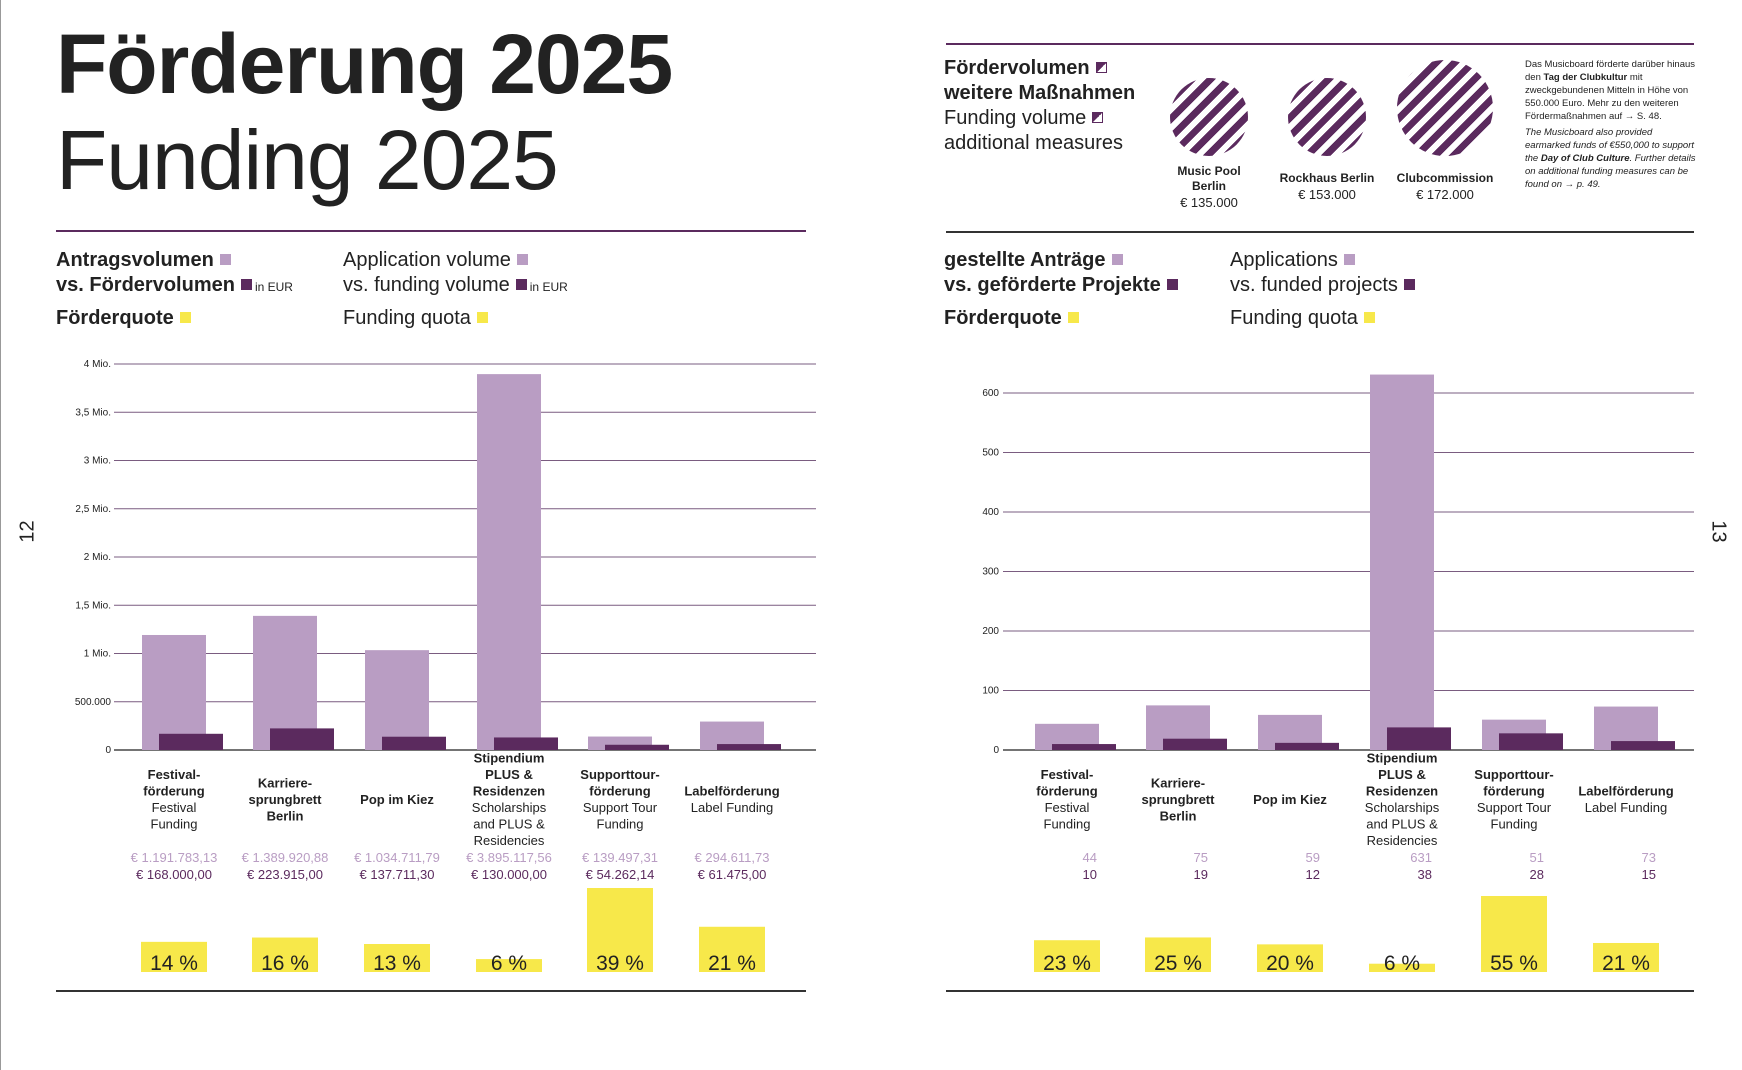 This screenshot has width=1742, height=1070. Describe the element at coordinates (97, 461) in the screenshot. I see `y-tick-label: 3 Mio.` at that location.